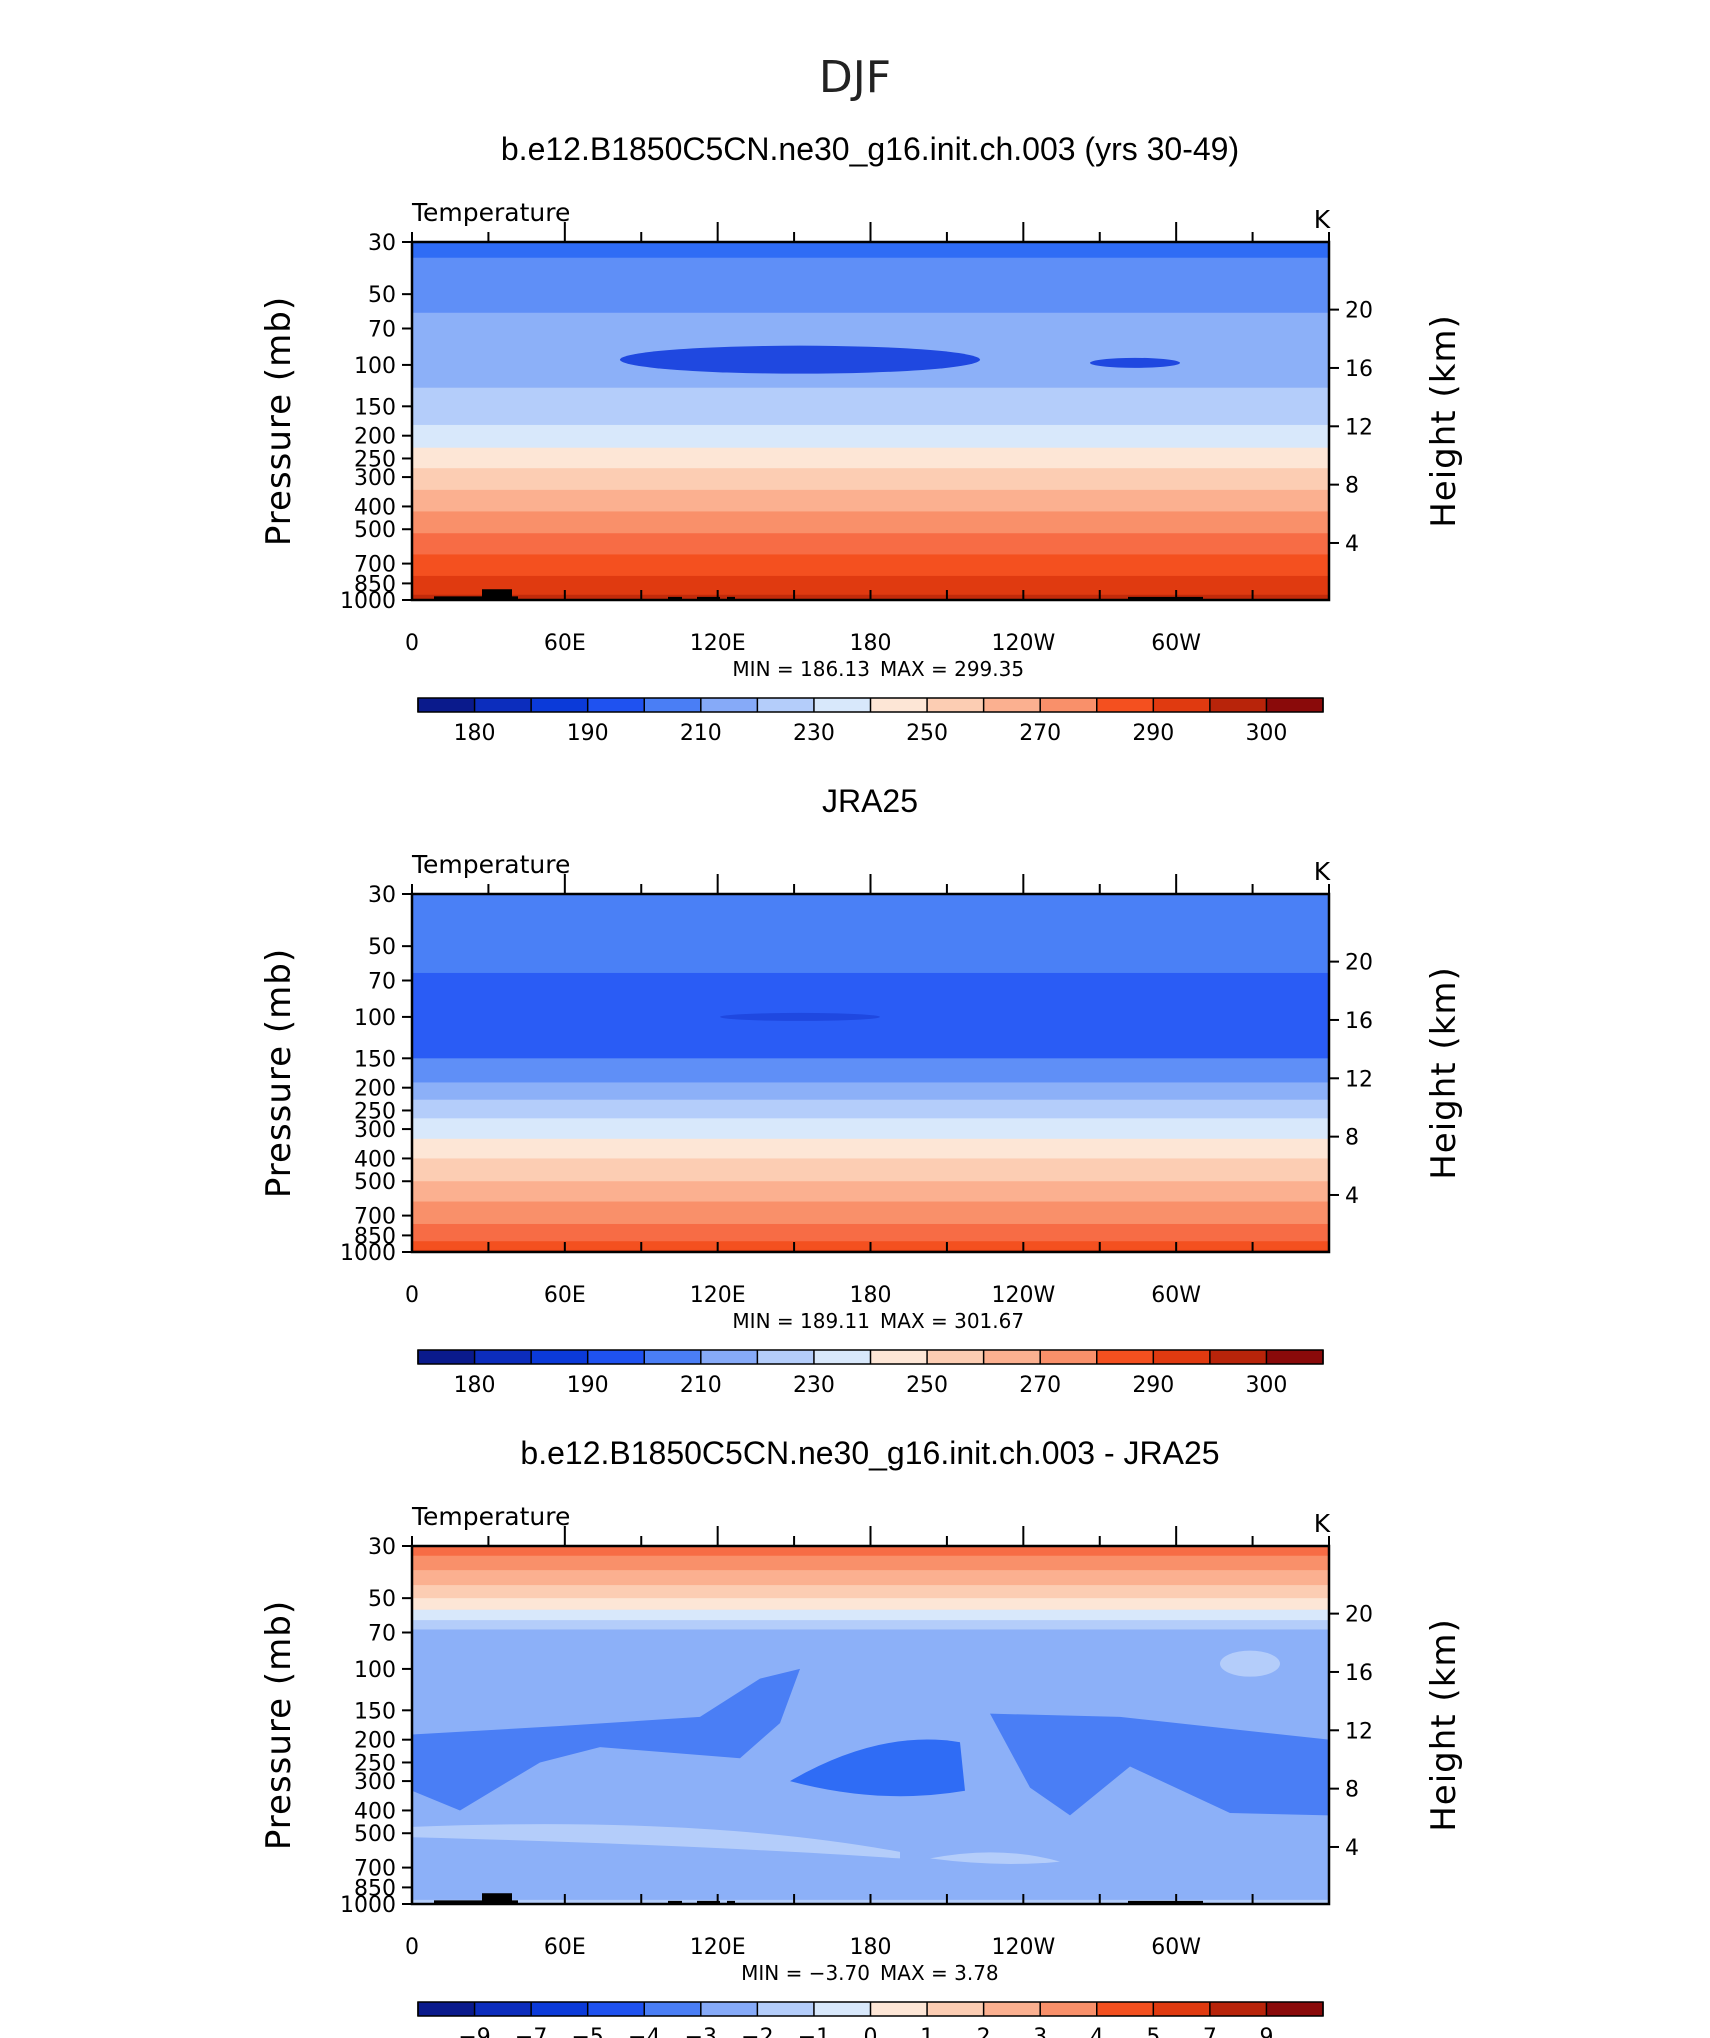 The width and height of the screenshot is (1710, 2038). What do you see at coordinates (952, 1321) in the screenshot?
I see `max-label: MAX = 301.67` at bounding box center [952, 1321].